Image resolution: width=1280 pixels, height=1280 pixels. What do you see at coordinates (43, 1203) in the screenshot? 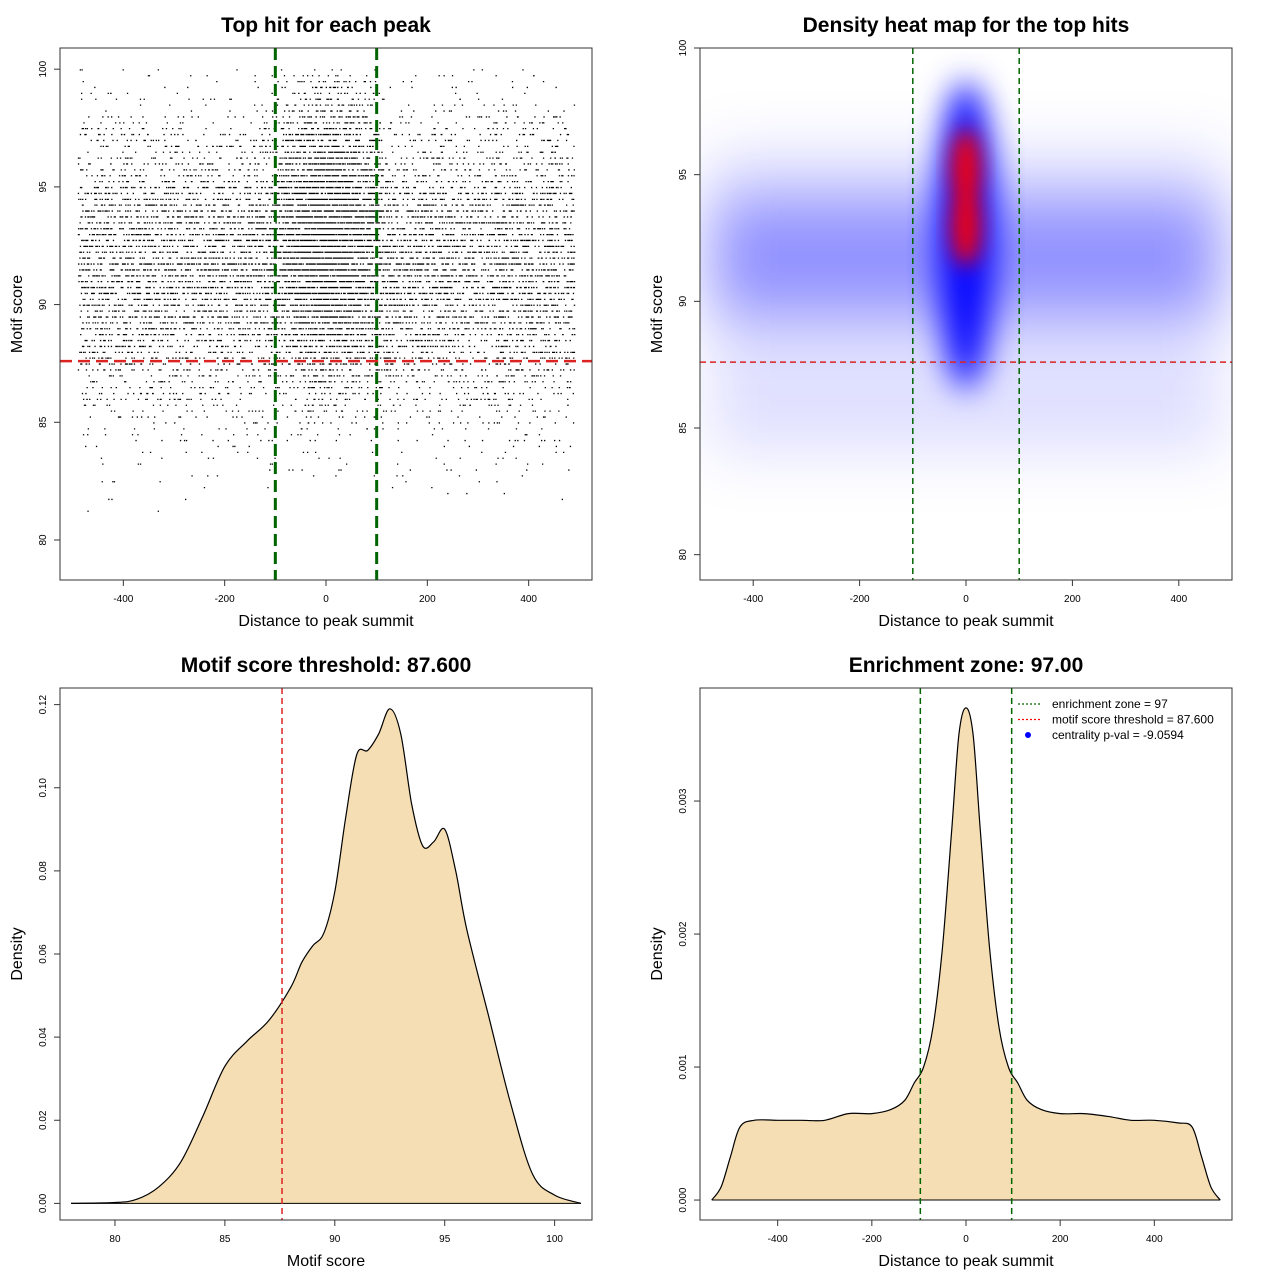
I see `y-tick-label: 0.00` at bounding box center [43, 1203].